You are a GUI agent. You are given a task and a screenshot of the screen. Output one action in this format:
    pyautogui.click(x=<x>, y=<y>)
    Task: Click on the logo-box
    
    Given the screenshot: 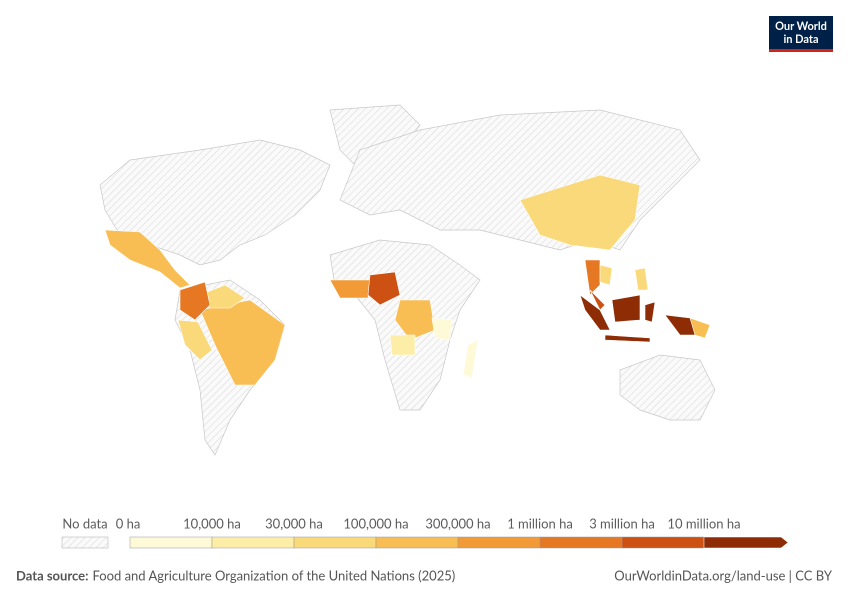 What is the action you would take?
    pyautogui.click(x=801, y=33)
    